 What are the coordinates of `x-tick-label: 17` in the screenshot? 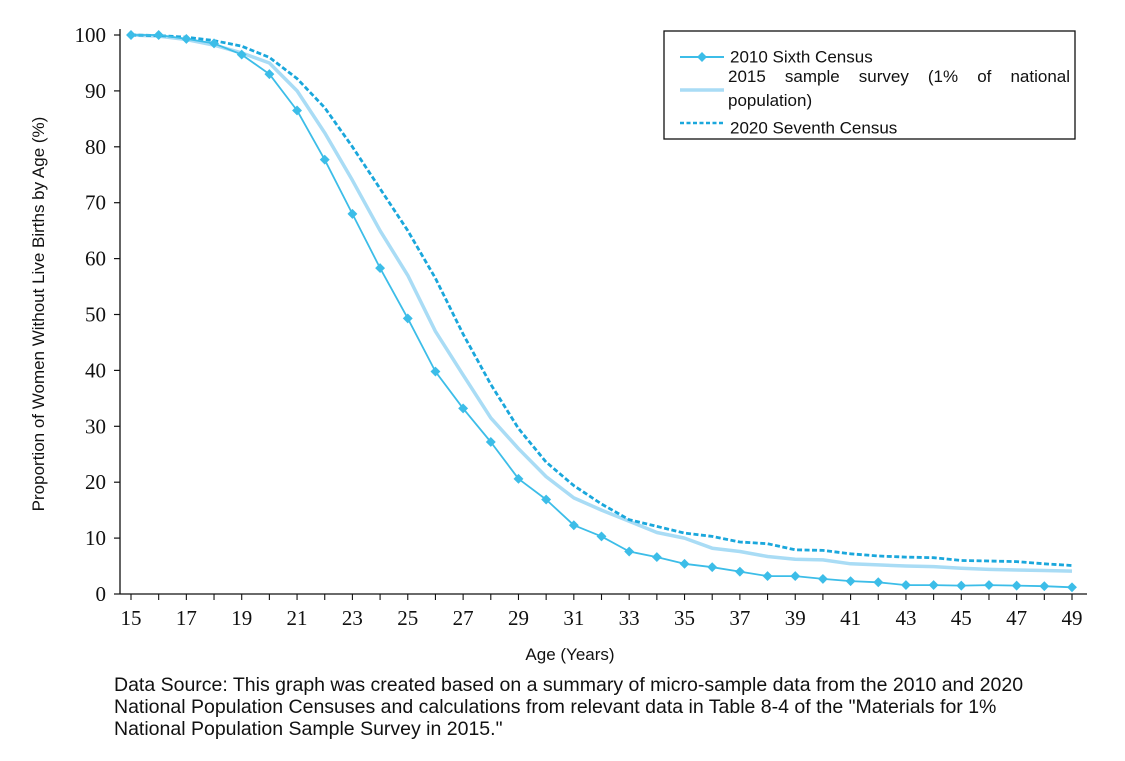 It's located at (186, 618).